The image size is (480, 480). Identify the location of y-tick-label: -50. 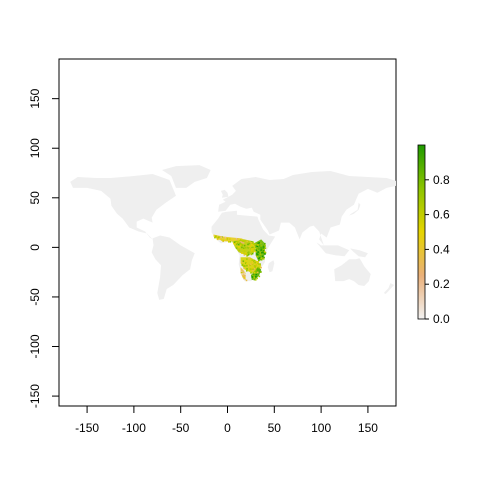
(35, 297).